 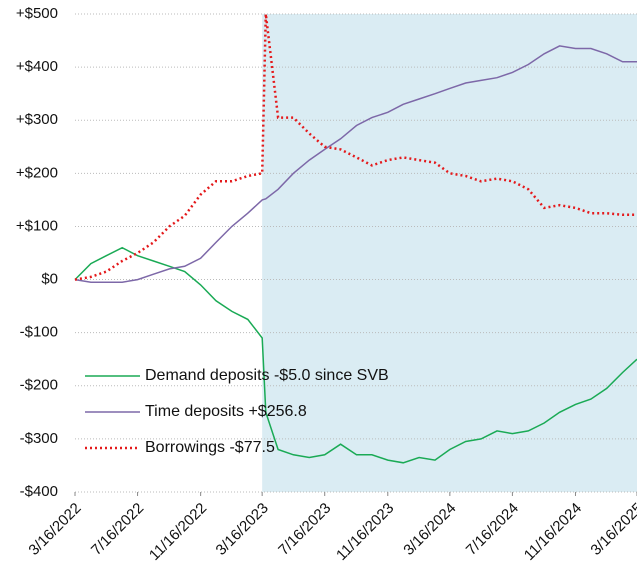 What do you see at coordinates (492, 529) in the screenshot?
I see `x-tick-label: 7/16/2024` at bounding box center [492, 529].